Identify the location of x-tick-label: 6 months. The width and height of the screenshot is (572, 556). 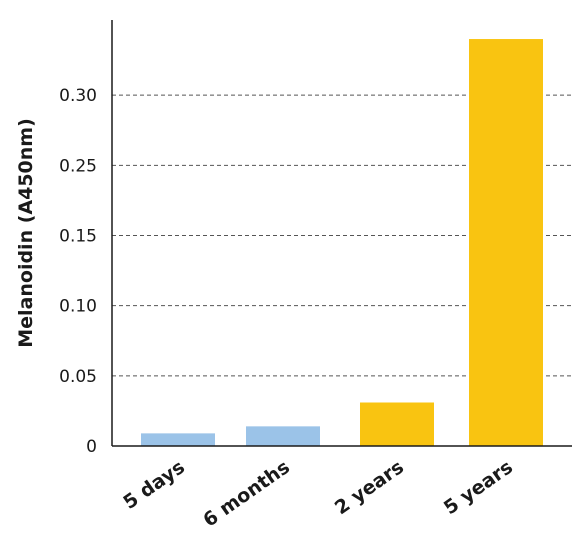
(246, 493).